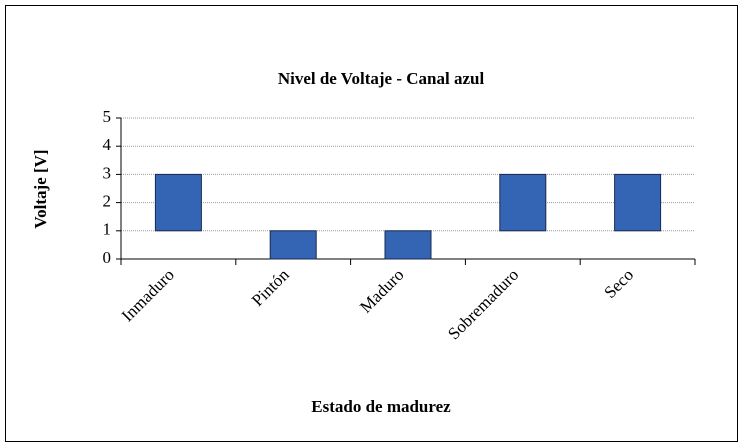  Describe the element at coordinates (107, 144) in the screenshot. I see `y-tick-label: 4` at that location.